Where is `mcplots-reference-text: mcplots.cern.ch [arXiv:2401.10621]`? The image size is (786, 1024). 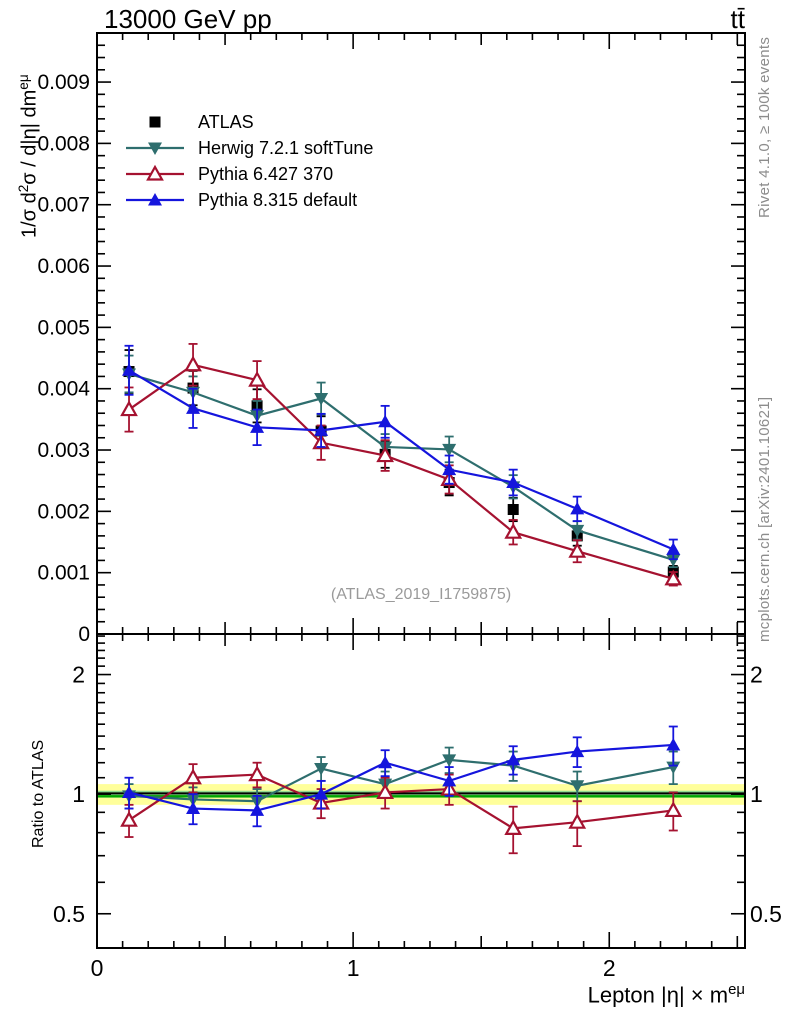
mcplots-reference-text: mcplots.cern.ch [arXiv:2401.10621] is located at coordinates (764, 519).